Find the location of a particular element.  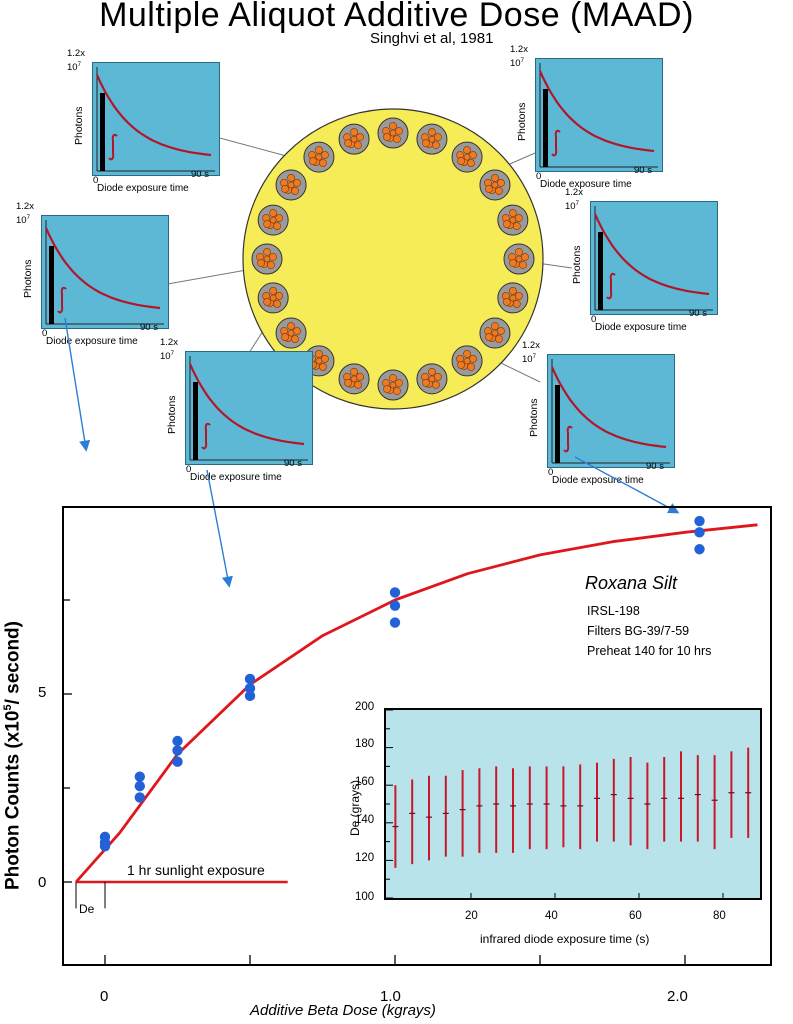

de-bracket is located at coordinates (90, 895).